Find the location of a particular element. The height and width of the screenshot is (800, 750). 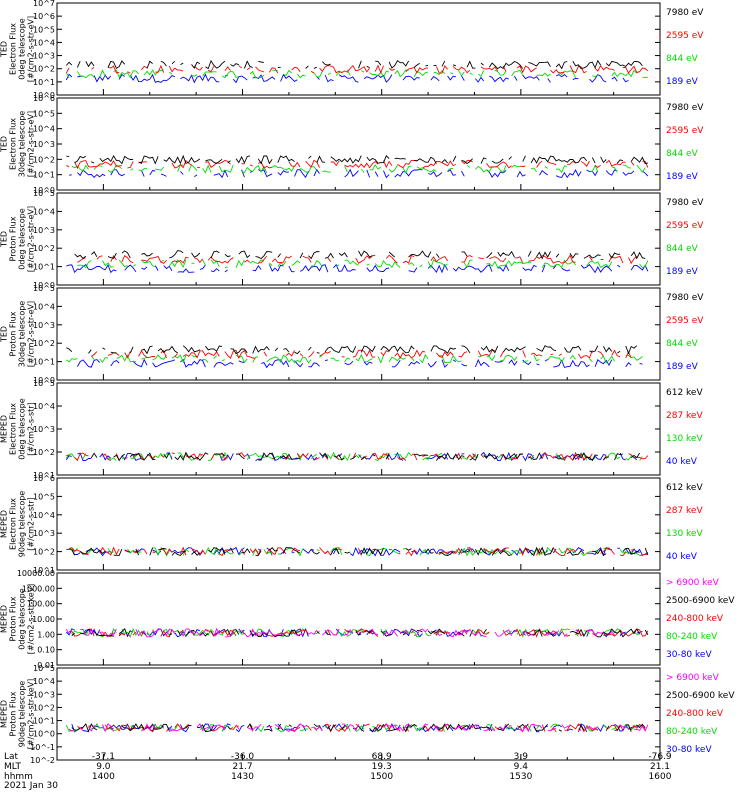

y-tick-label: 0.01 is located at coordinates (46, 665).